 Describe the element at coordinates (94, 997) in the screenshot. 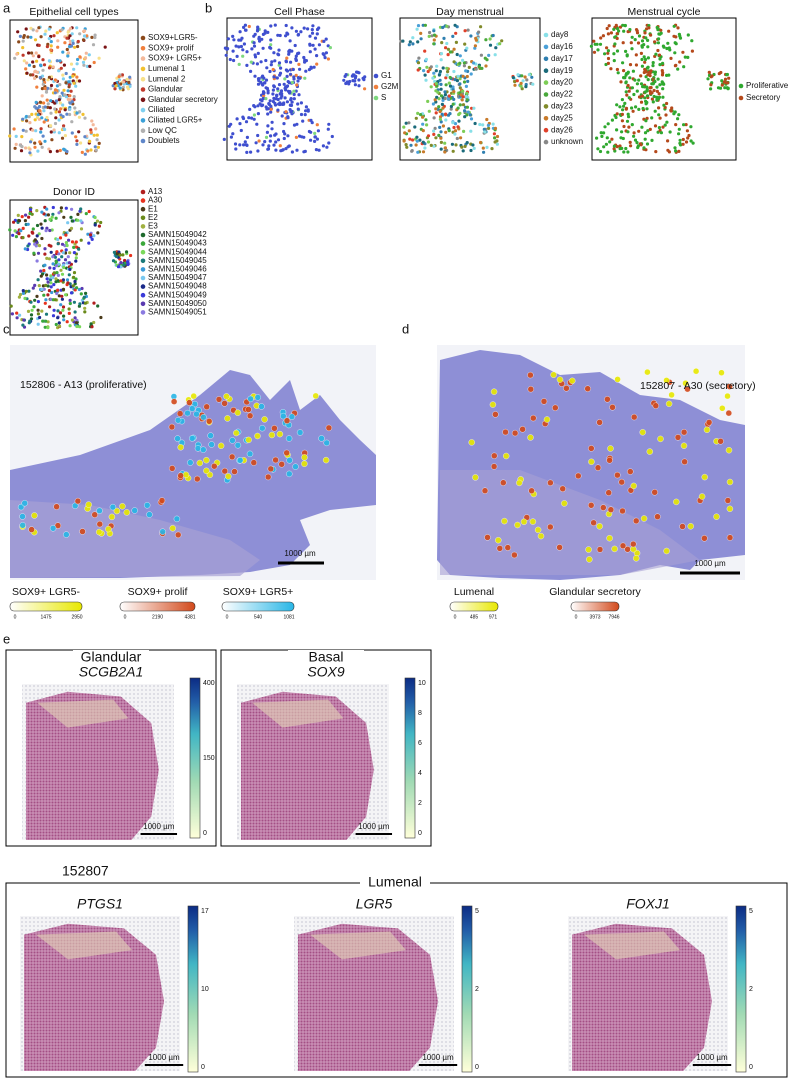

I see `tissue-section` at that location.